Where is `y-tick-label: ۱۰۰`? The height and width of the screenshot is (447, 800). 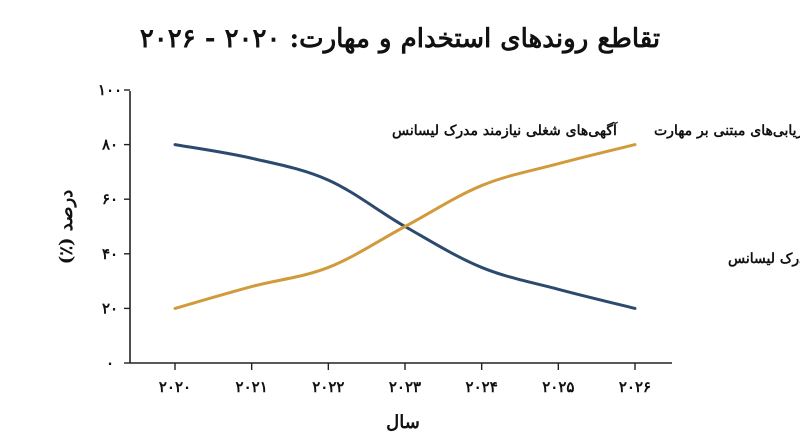
y-tick-label: ۱۰۰ is located at coordinates (110, 90).